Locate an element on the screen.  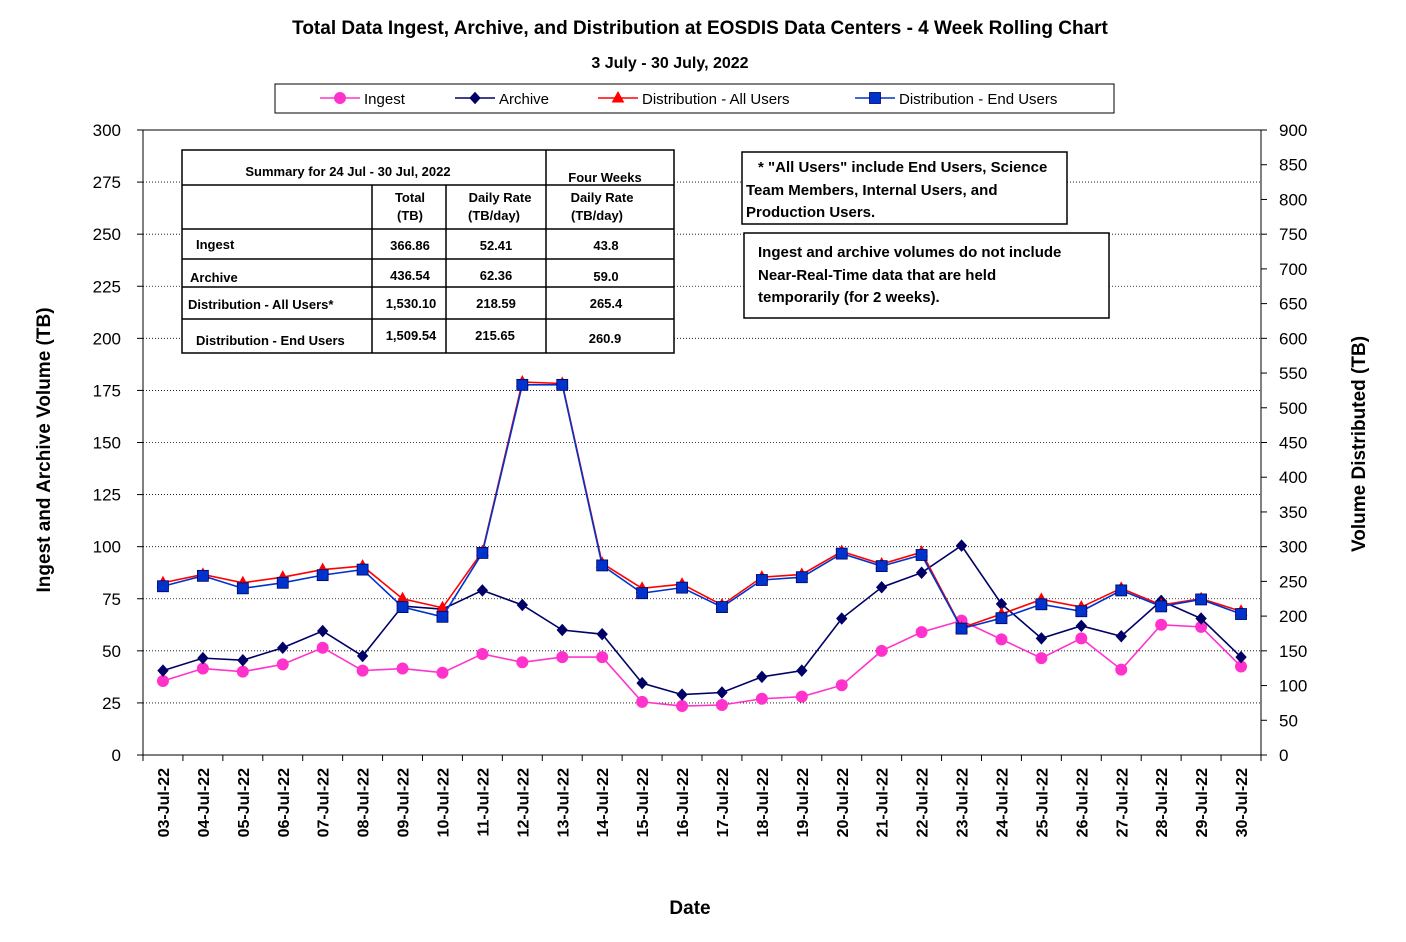
note-frame is located at coordinates (926, 275).